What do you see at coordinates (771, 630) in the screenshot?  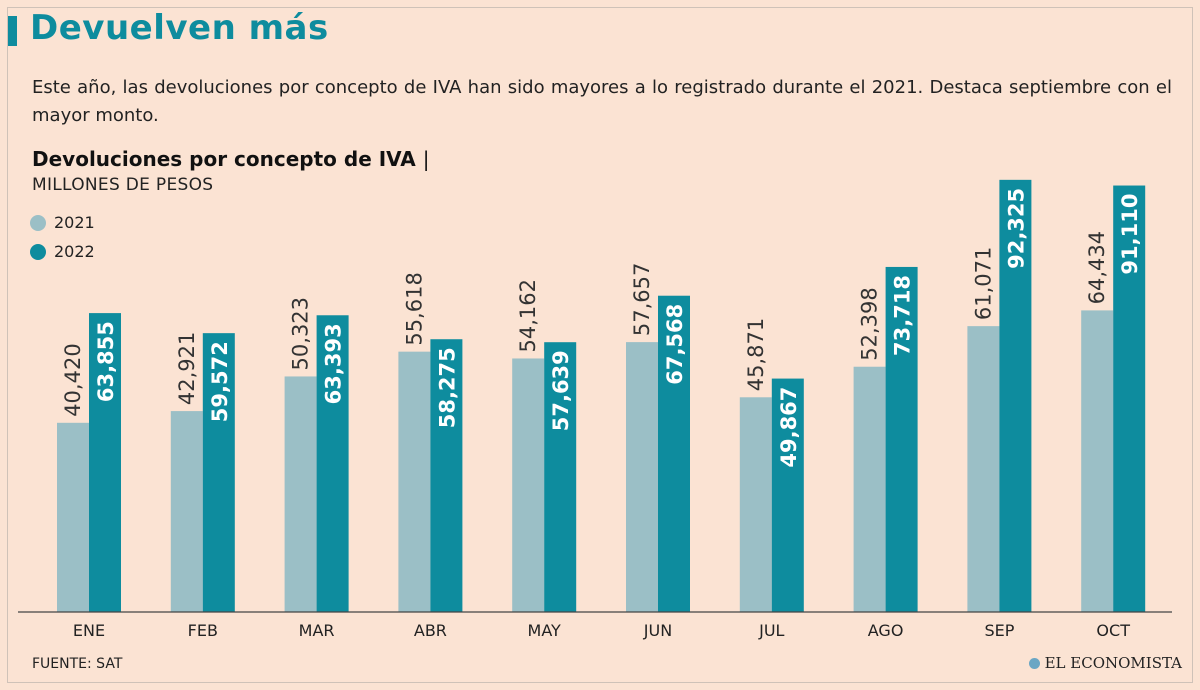 I see `x-tick-jul: JUL` at bounding box center [771, 630].